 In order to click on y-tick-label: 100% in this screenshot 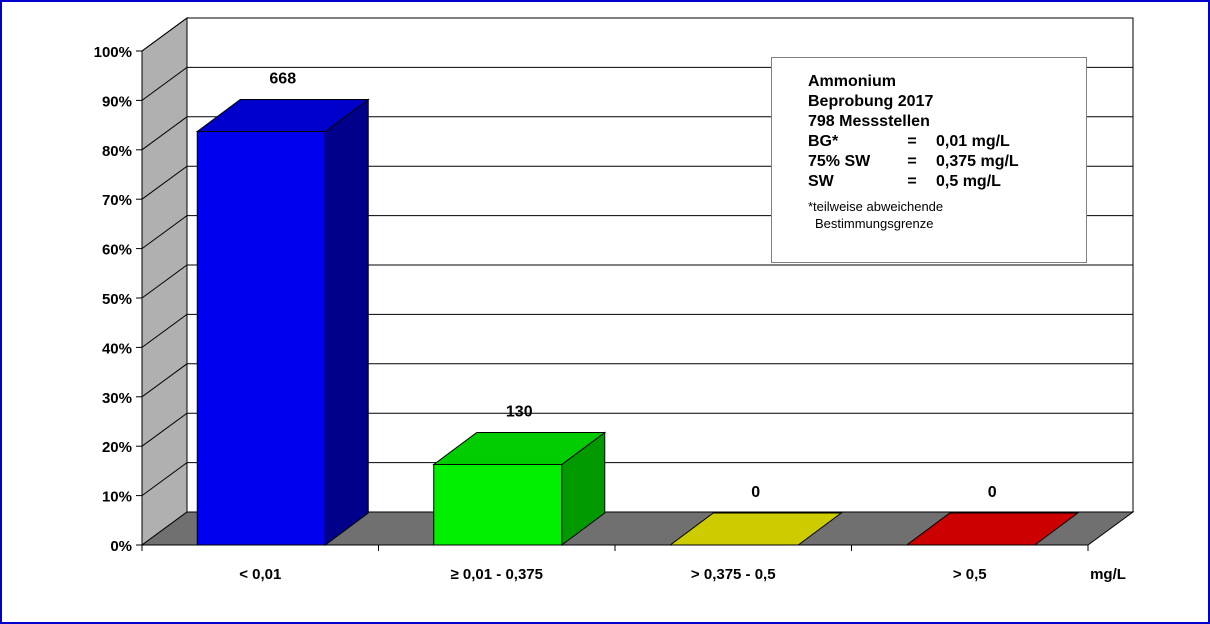, I will do `click(113, 52)`.